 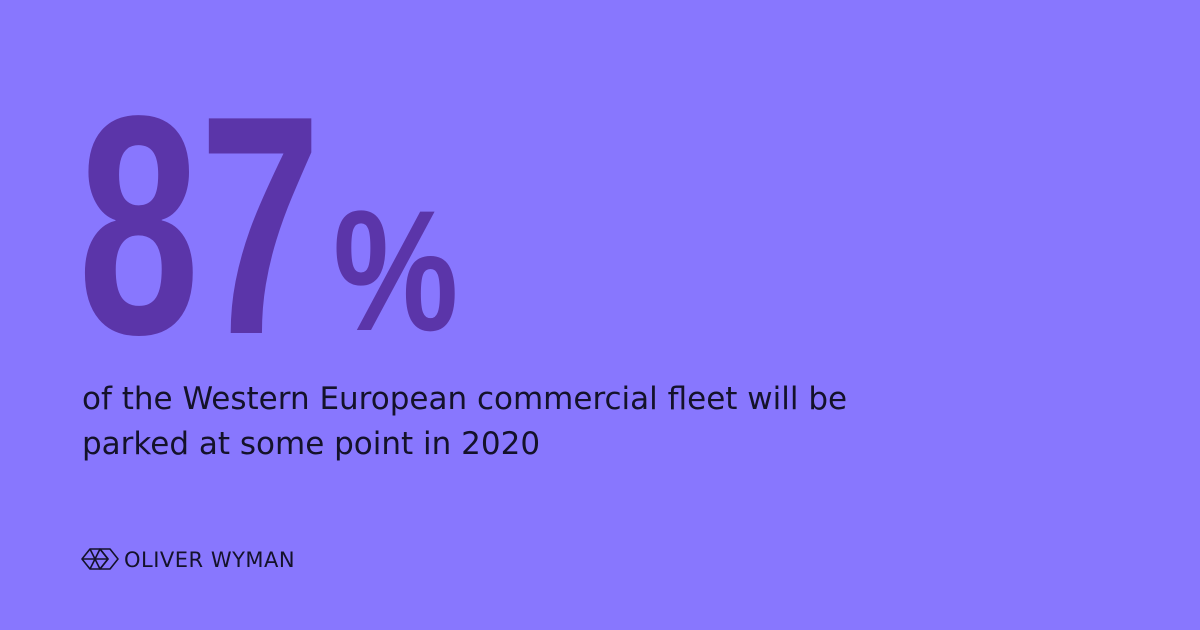 I want to click on stat-number: 87, so click(x=199, y=225).